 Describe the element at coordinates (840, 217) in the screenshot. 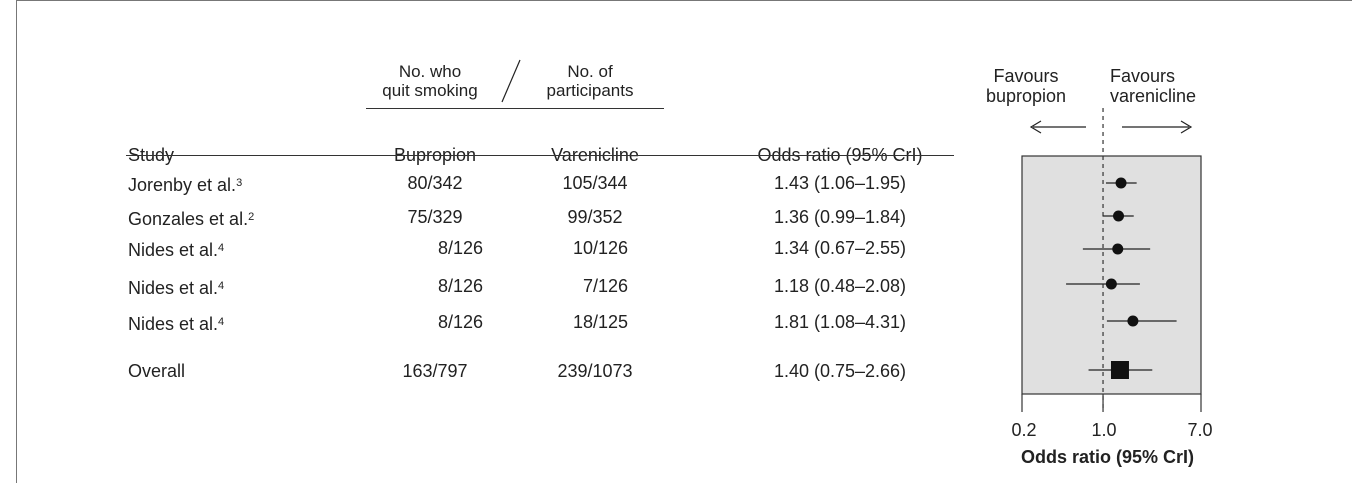

I see `table-row-odds-ratio: 1.36 (0.99–1.84)` at that location.